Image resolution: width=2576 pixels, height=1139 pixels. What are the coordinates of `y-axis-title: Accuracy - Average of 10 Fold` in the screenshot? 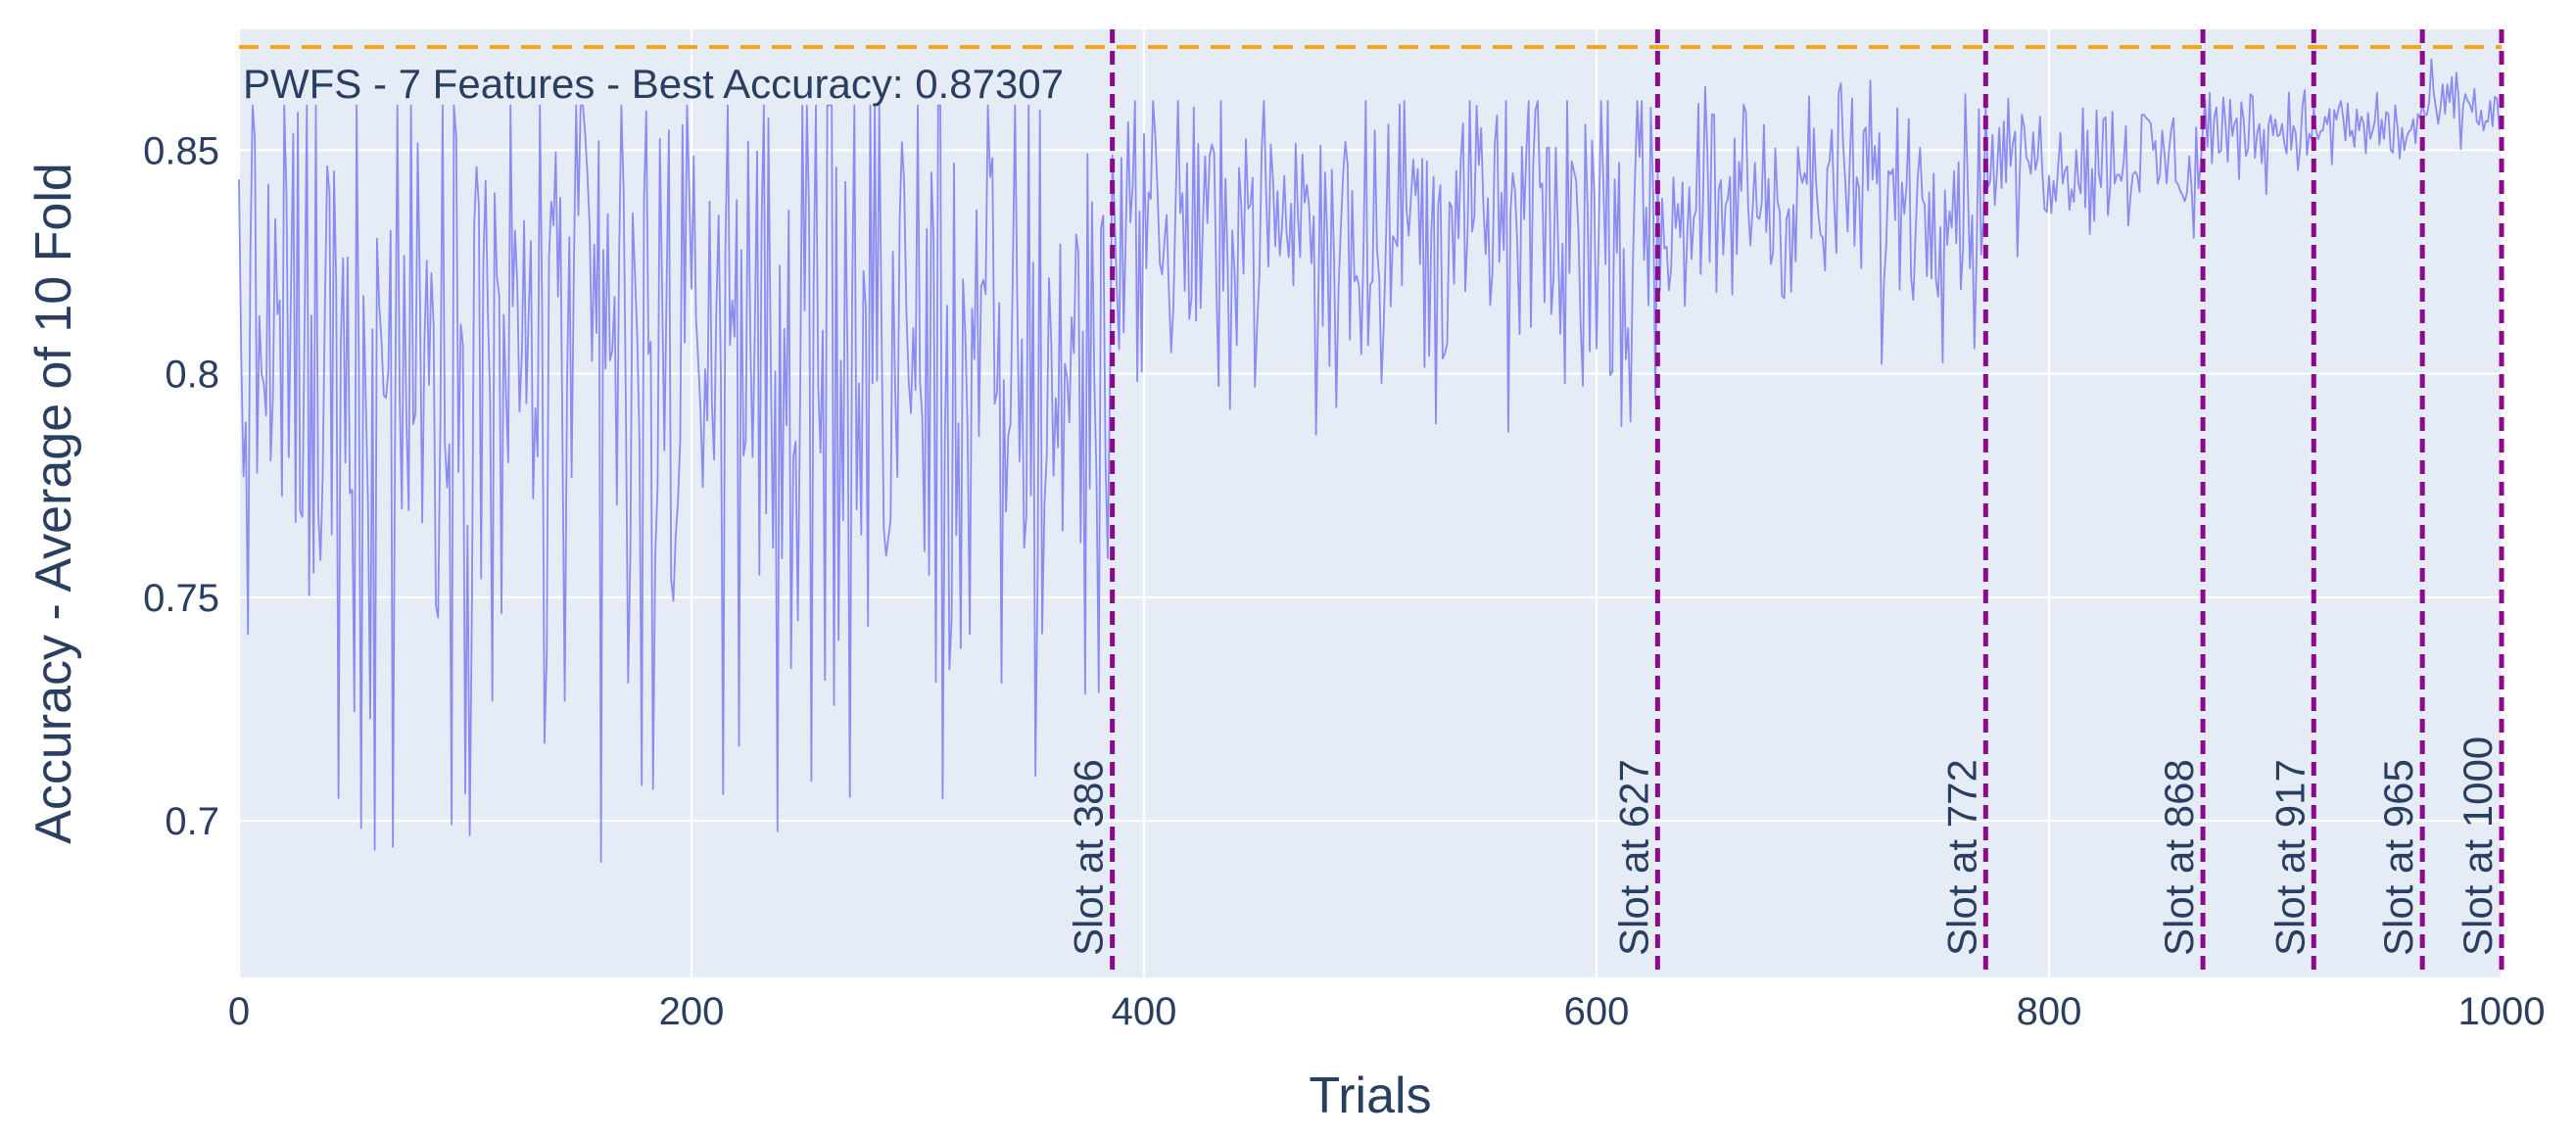 It's located at (54, 503).